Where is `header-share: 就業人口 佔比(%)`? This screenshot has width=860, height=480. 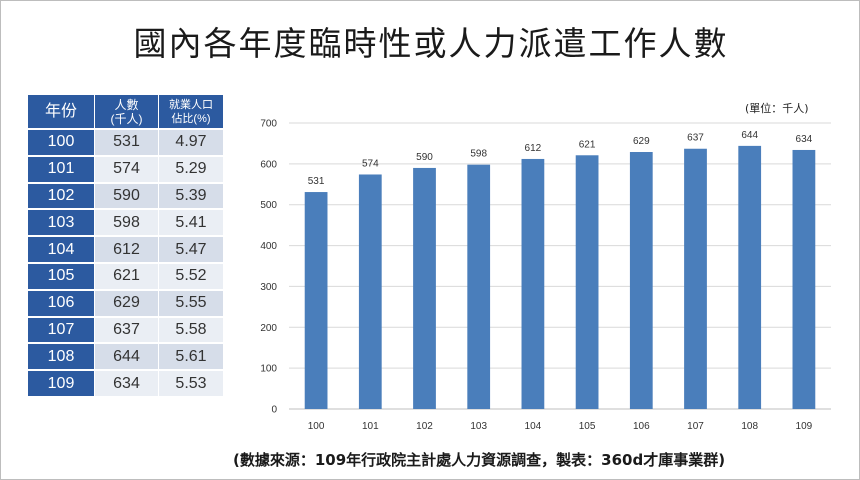
header-share: 就業人口 佔比(%) is located at coordinates (191, 111).